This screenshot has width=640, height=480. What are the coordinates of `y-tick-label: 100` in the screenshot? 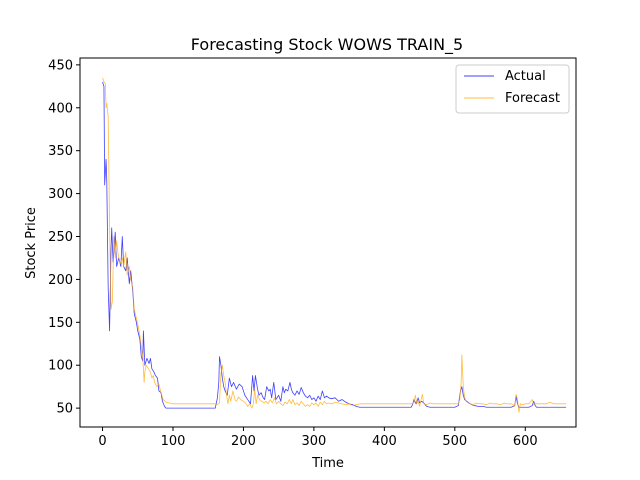 It's located at (60, 366).